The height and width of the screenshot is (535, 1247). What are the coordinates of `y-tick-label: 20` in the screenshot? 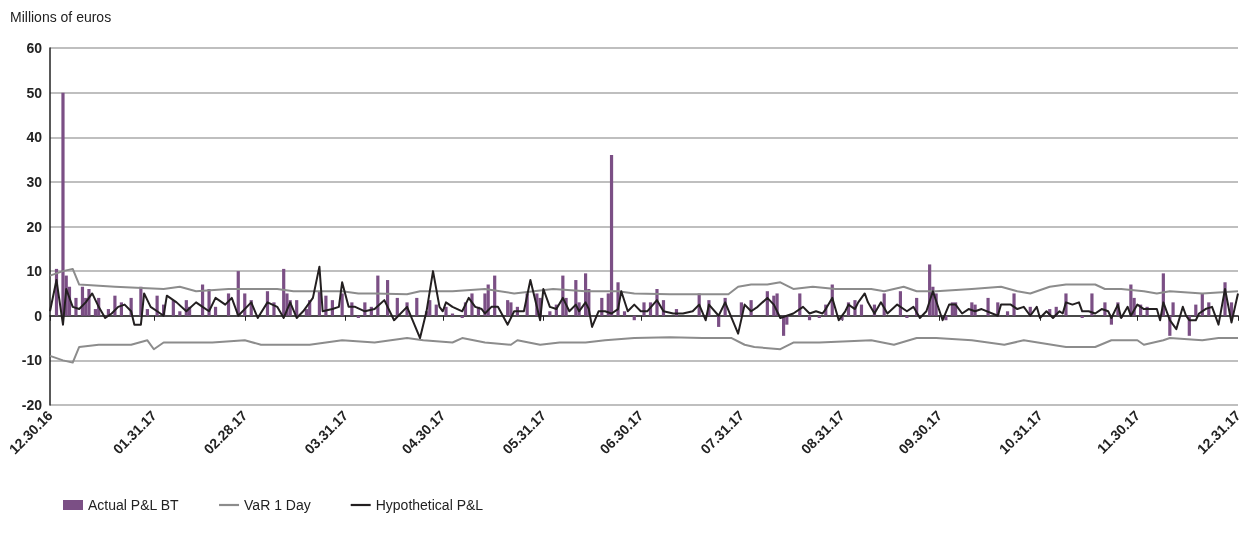 It's located at (34, 226).